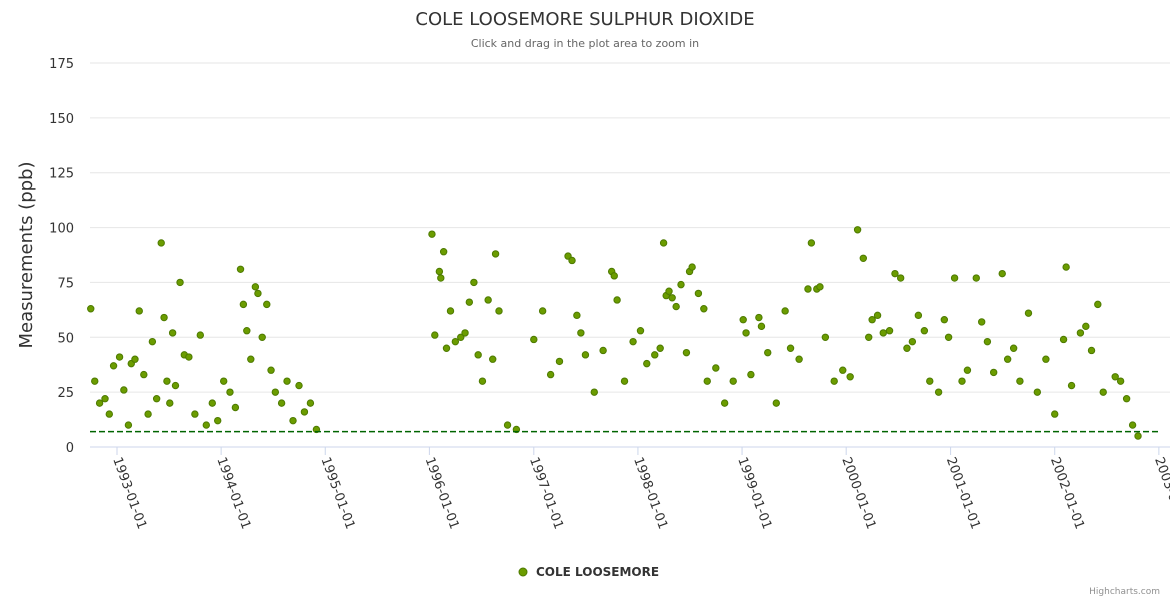  Describe the element at coordinates (1124, 592) in the screenshot. I see `credits-link: Highcharts.com` at that location.